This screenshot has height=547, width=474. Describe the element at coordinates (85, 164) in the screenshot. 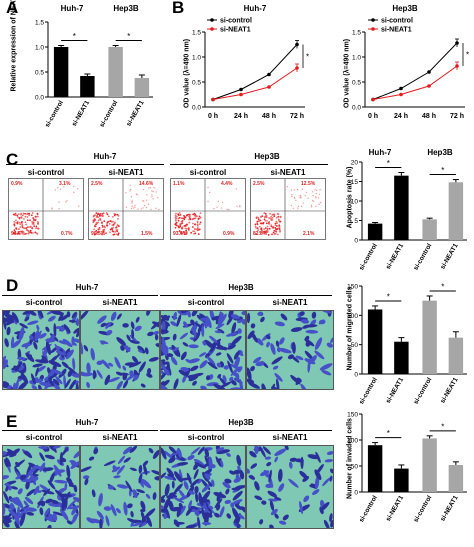

I see `panel-c-divider-huh7` at that location.